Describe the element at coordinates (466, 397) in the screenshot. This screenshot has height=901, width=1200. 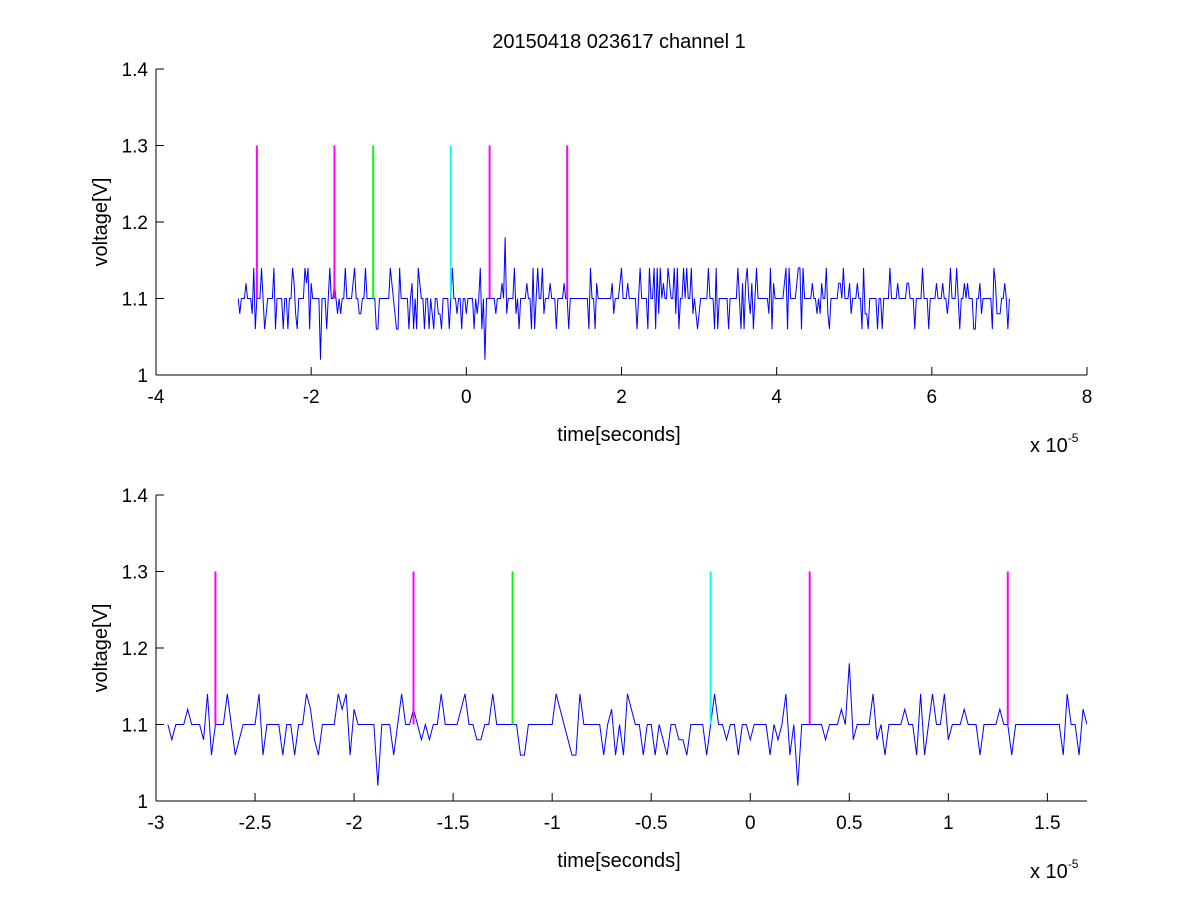
I see `top-plot-x-tick-label: 0` at that location.